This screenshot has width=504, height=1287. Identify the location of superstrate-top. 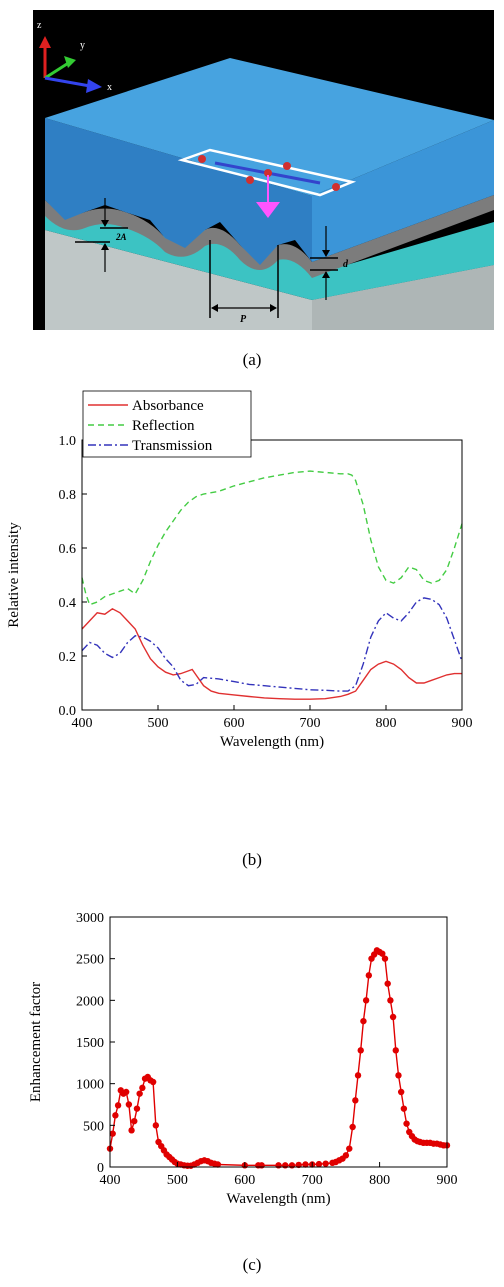
(269, 127).